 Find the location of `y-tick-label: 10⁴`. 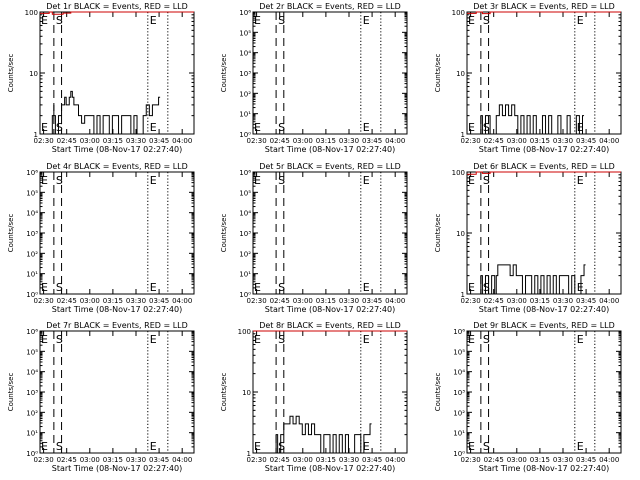

y-tick-label: 10⁴ is located at coordinates (32, 373).